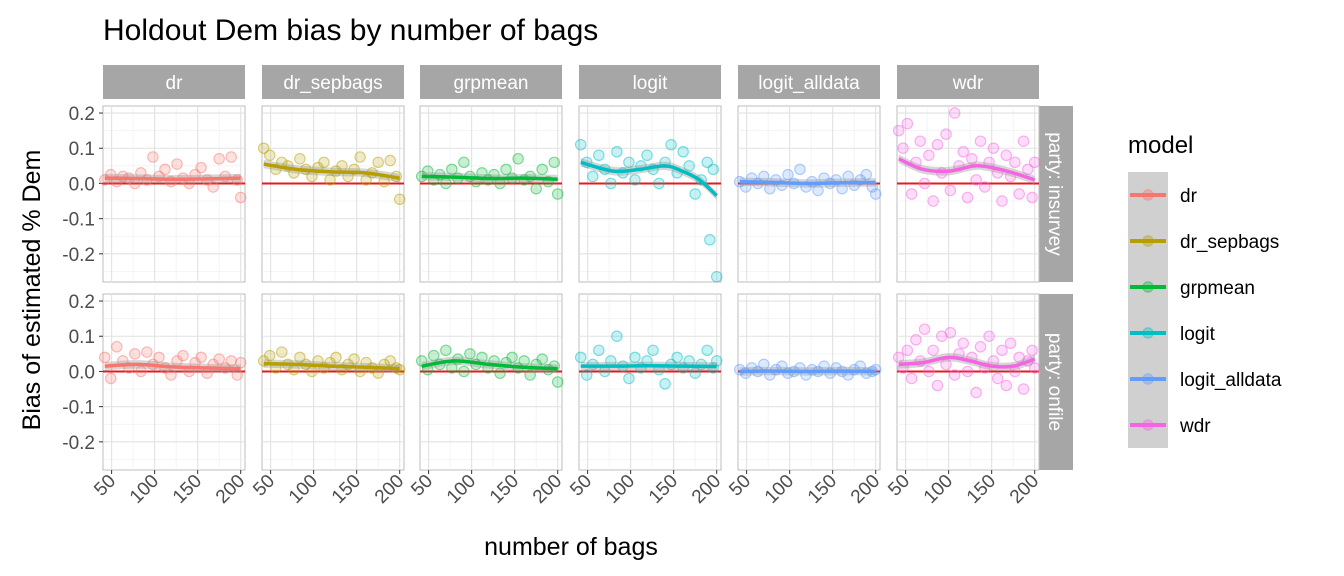 Image resolution: width=1344 pixels, height=576 pixels. What do you see at coordinates (82, 372) in the screenshot?
I see `y-tick-label: 0.0` at bounding box center [82, 372].